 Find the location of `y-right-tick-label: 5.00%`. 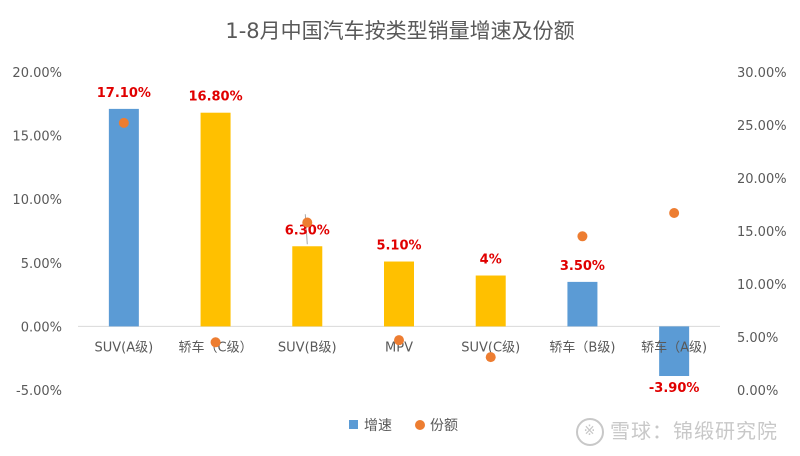

y-right-tick-label: 5.00% is located at coordinates (757, 338).